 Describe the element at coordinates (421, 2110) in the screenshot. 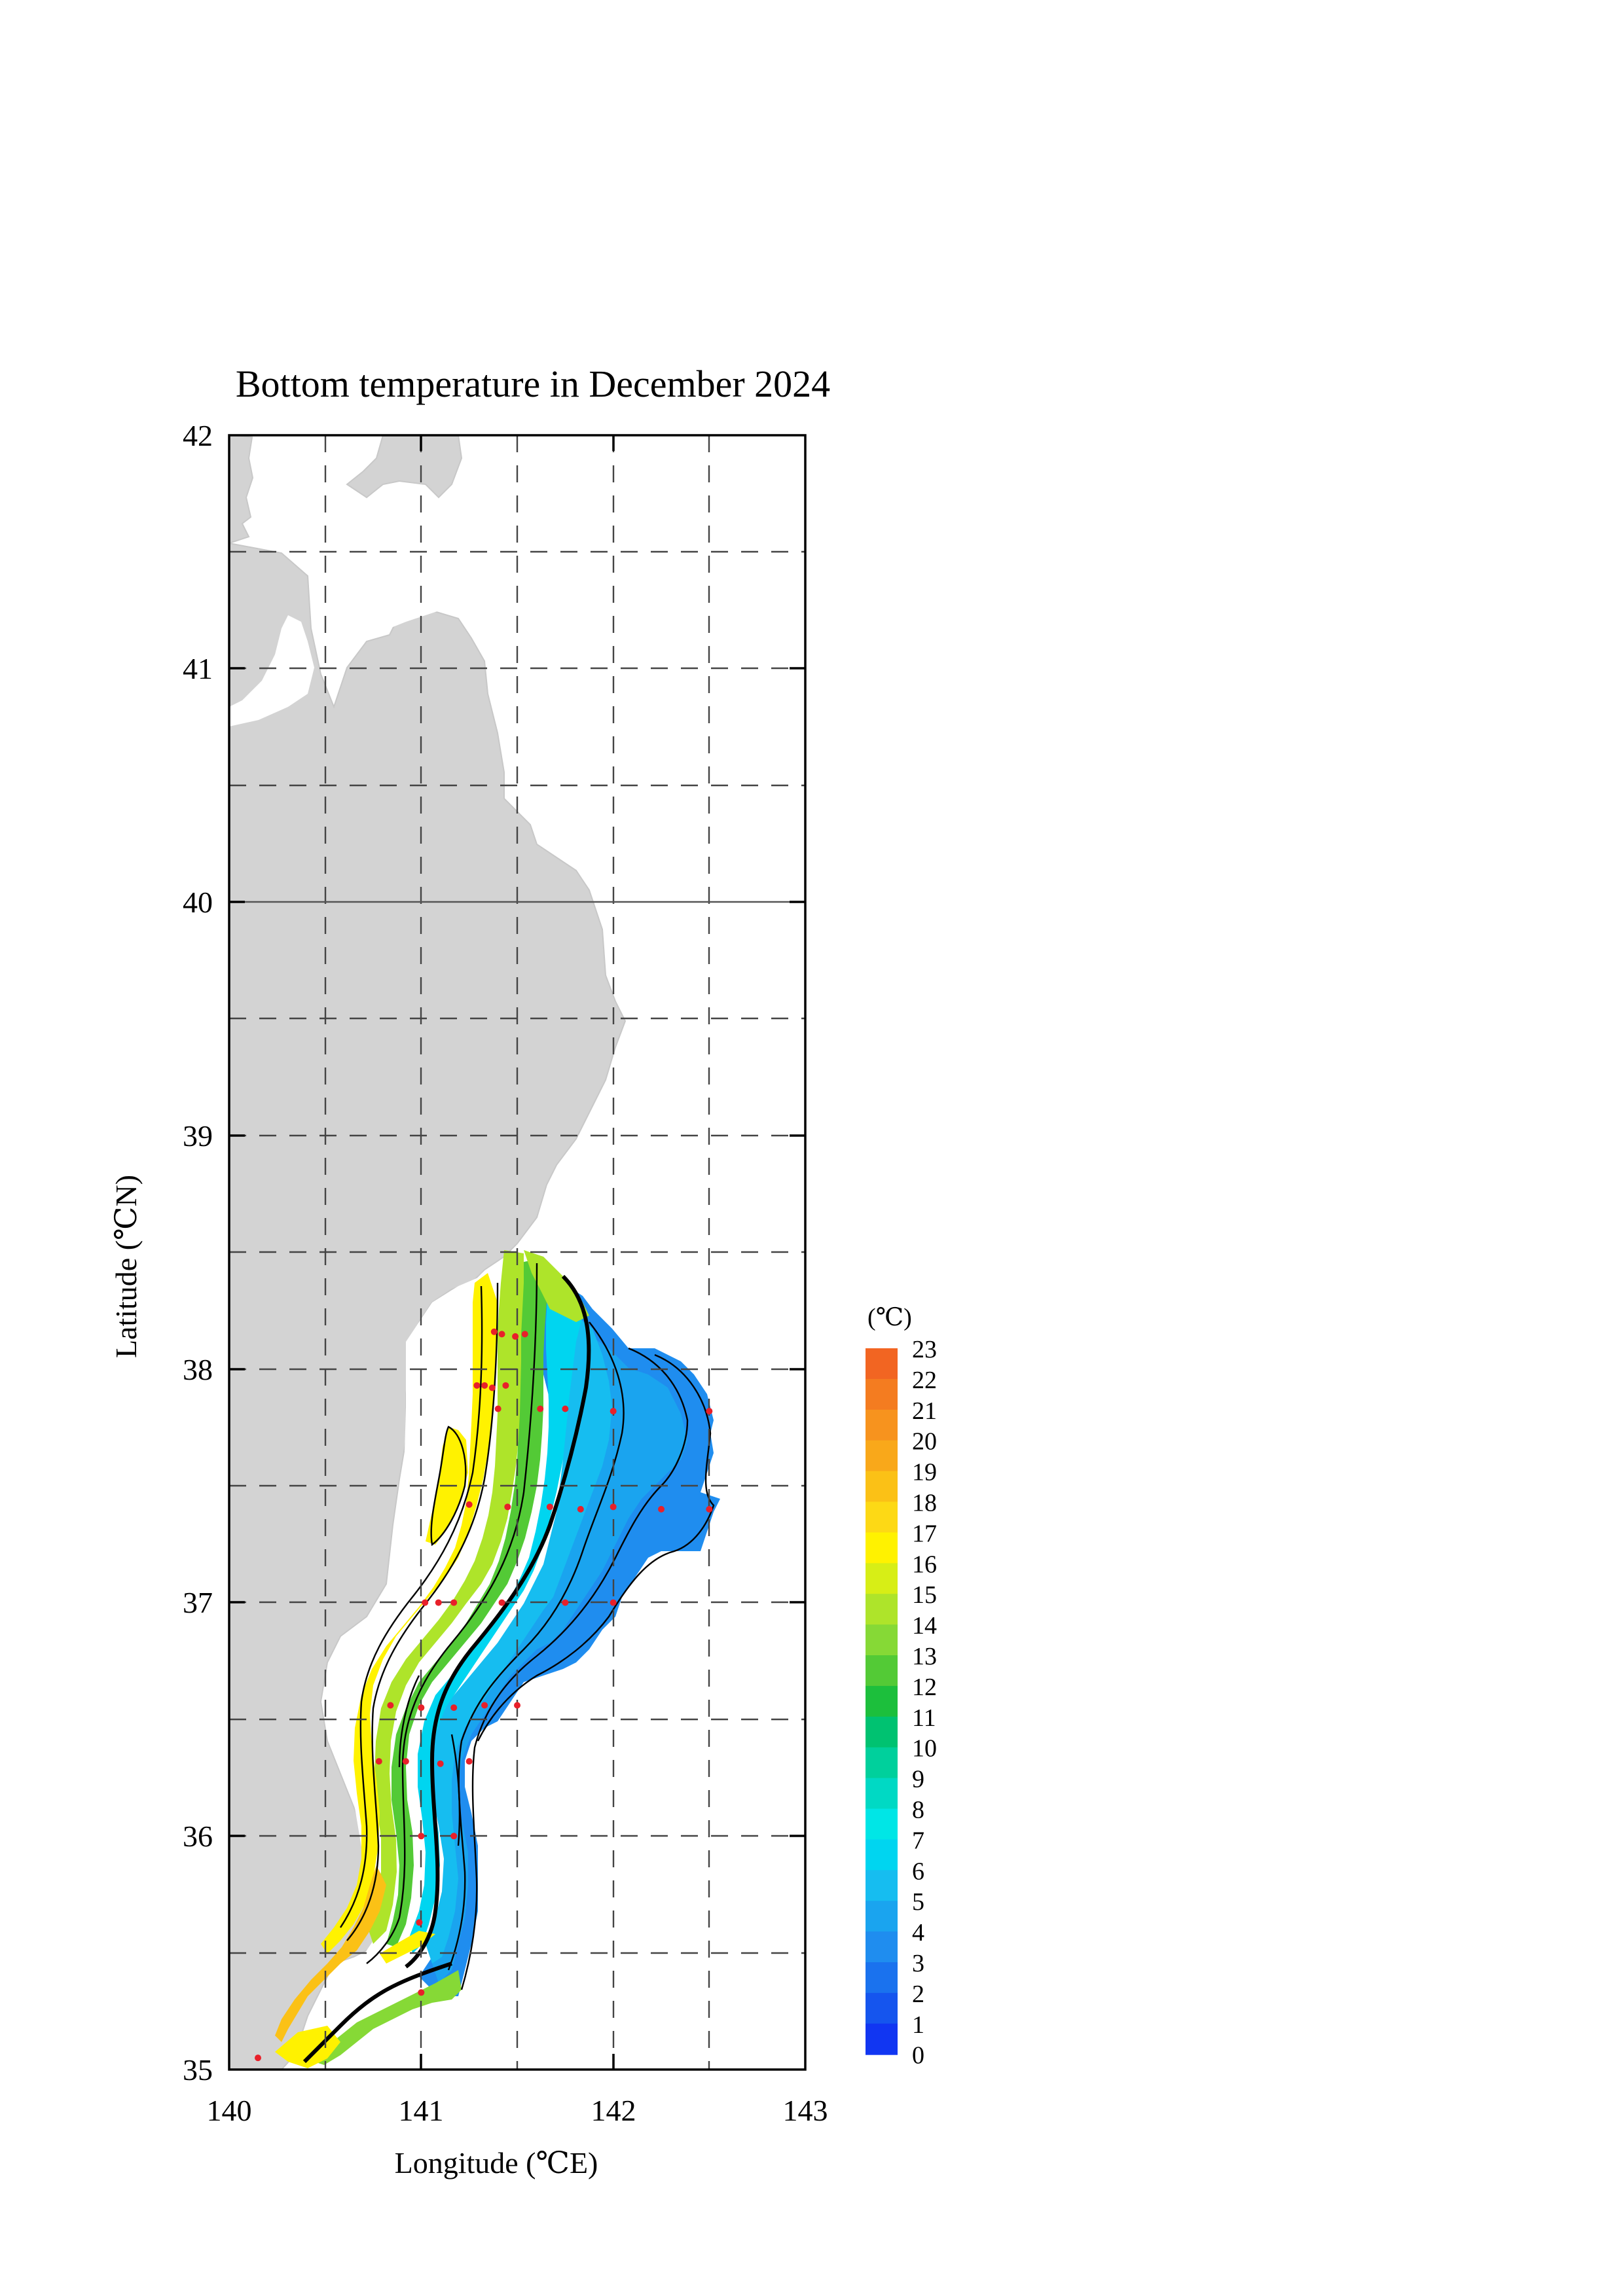

I see `x-tick-label: 141` at that location.